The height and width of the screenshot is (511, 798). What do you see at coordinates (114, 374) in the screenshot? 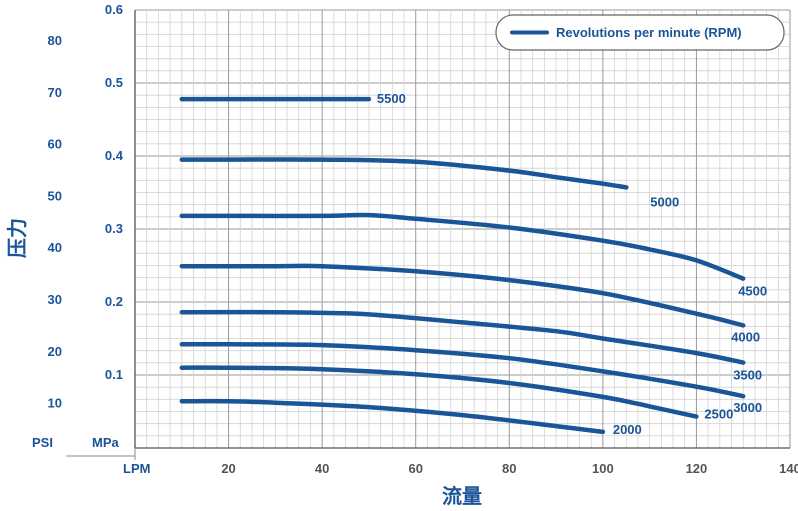
I see `mpa-tick-label: 0.1` at bounding box center [114, 374].